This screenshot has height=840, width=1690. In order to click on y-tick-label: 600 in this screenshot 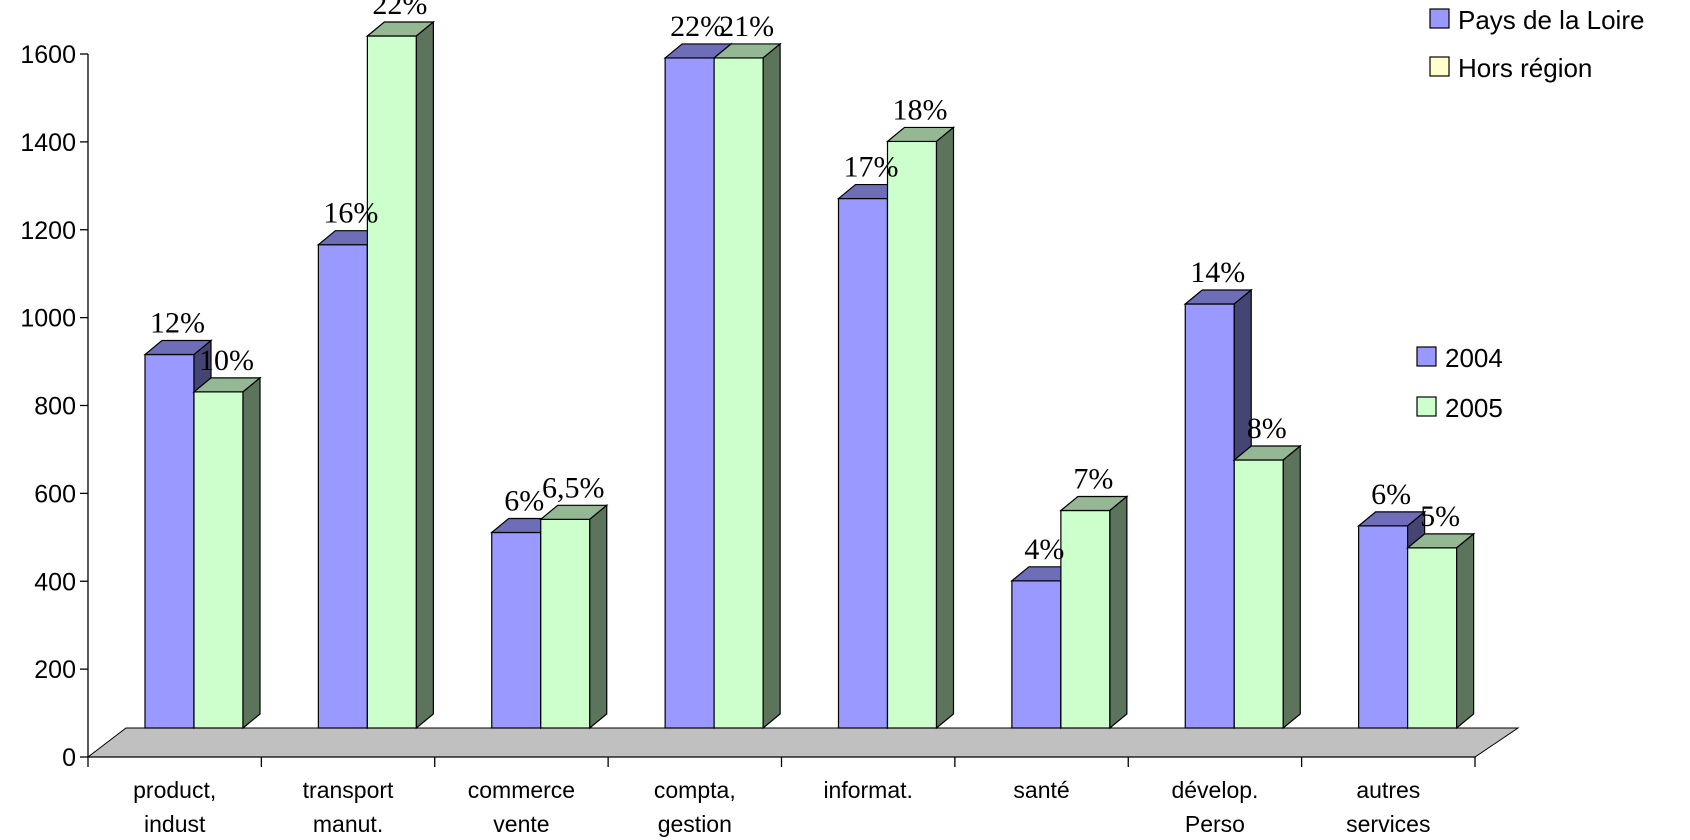, I will do `click(55, 494)`.